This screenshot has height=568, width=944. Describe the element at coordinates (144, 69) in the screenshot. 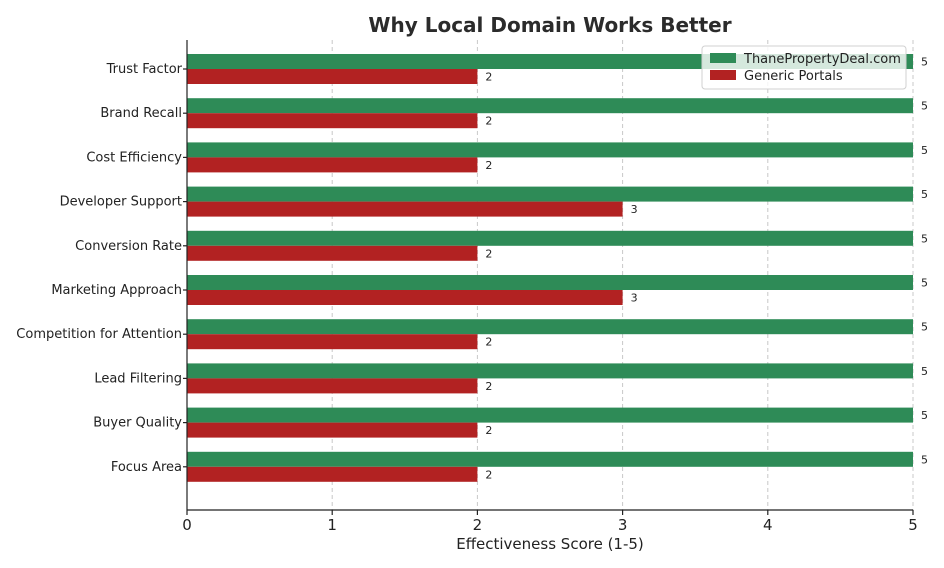

I see `category-label-trust-factor: Trust Factor` at that location.